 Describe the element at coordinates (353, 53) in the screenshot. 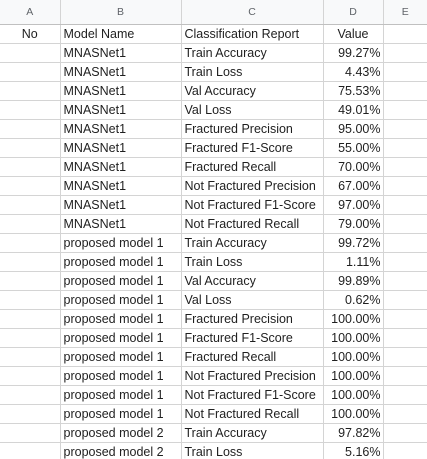

I see `cell-value: 99.27%` at that location.